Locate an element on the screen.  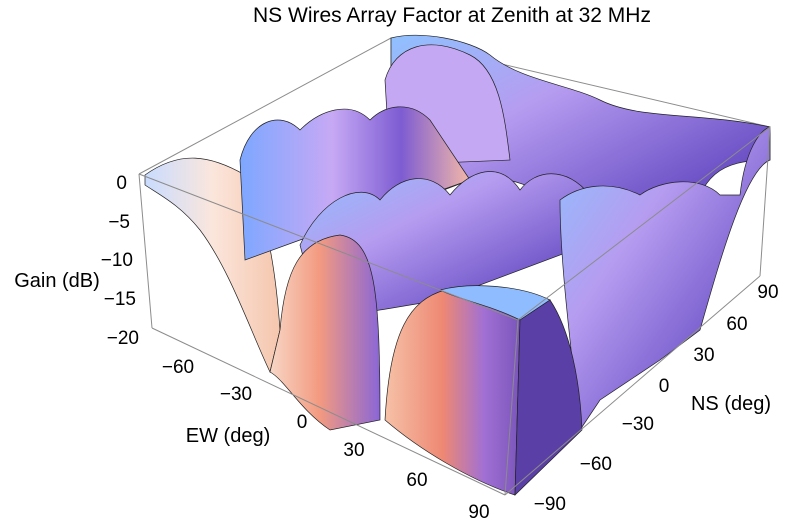
x-tick-label: 0 is located at coordinates (302, 422).